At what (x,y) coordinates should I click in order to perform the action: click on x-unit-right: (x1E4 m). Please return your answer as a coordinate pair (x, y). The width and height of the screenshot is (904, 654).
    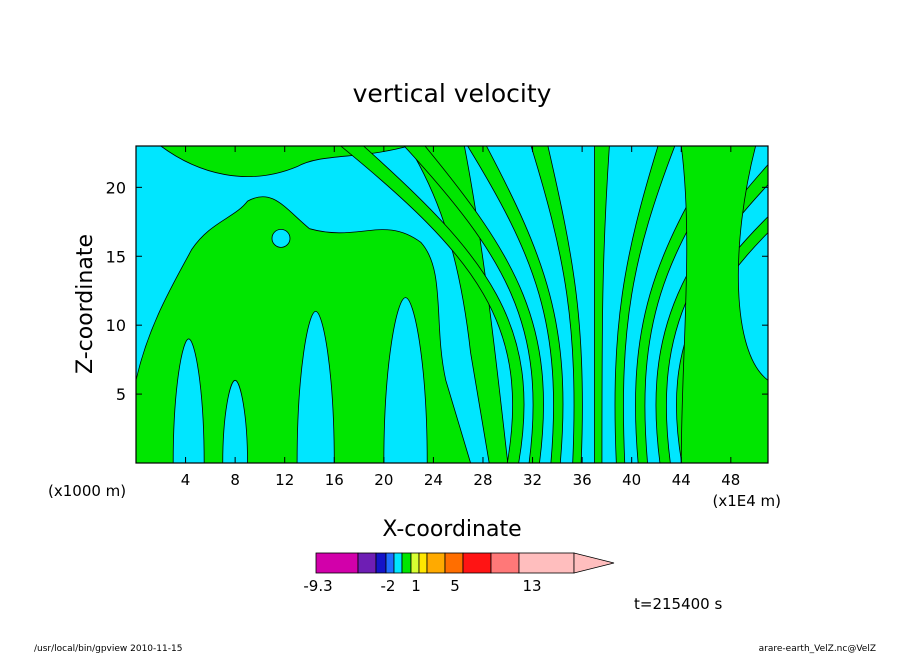
    Looking at the image, I should click on (746, 501).